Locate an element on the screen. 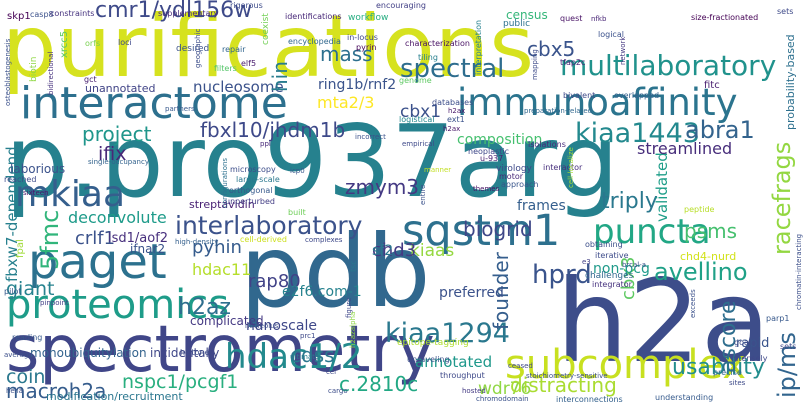 Image resolution: width=808 pixels, height=404 pixels. word: modification/recruitment is located at coordinates (114, 396).